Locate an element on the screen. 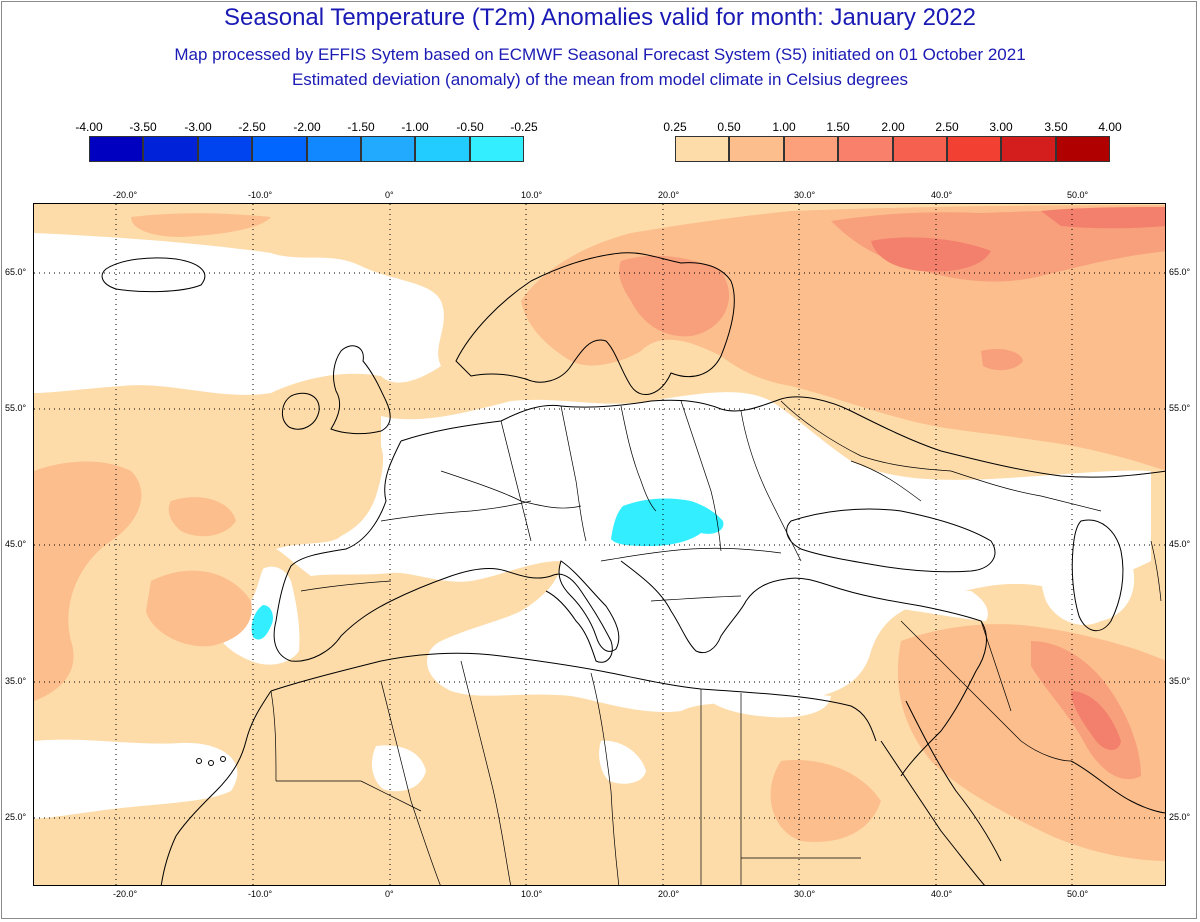 The height and width of the screenshot is (922, 1200). lat-label-left: 35.0° is located at coordinates (16, 681).